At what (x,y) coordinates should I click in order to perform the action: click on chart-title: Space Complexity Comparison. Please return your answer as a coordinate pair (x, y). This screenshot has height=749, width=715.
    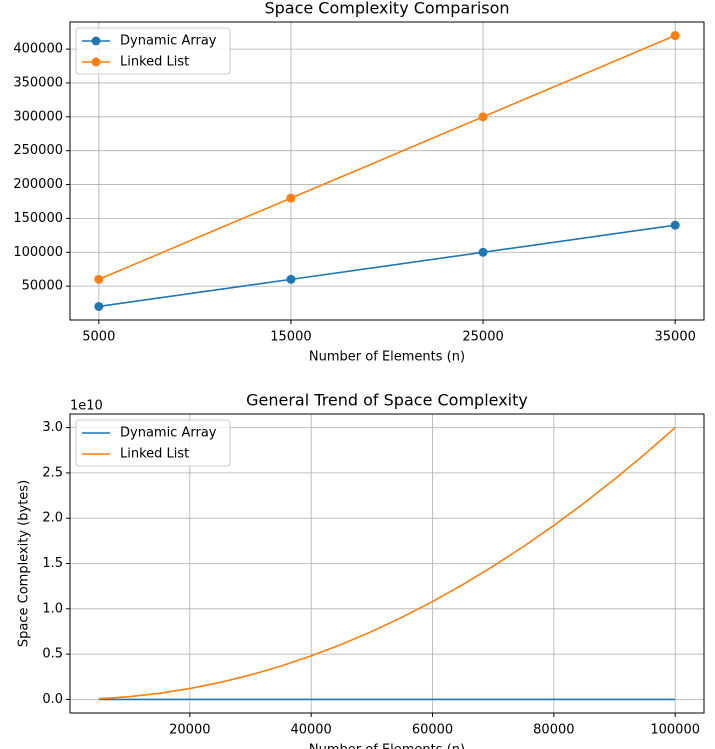
    Looking at the image, I should click on (386, 9).